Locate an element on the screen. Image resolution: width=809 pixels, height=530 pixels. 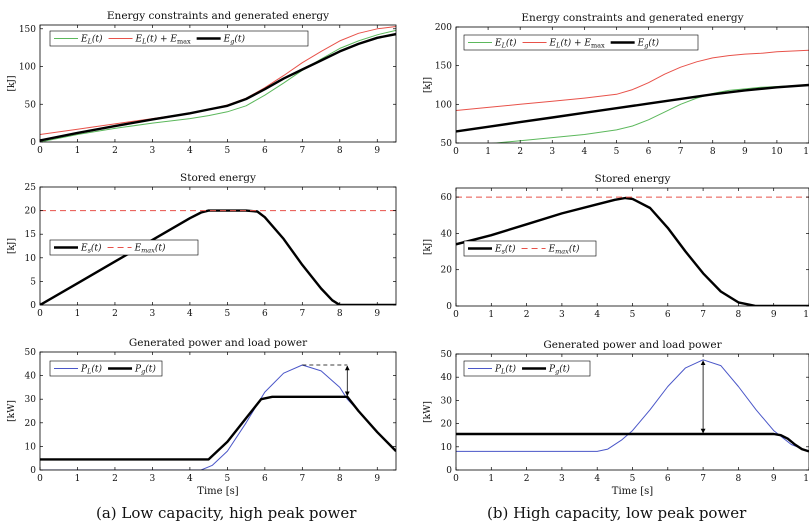
series-line-e-s-t- is located at coordinates (218, 257).